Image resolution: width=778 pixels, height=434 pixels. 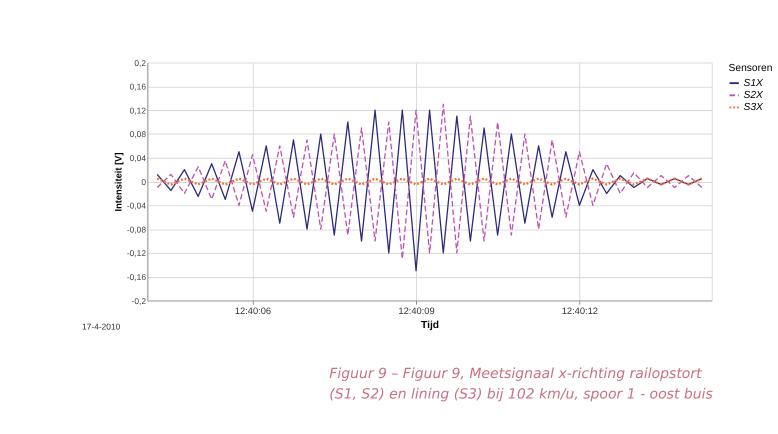 I want to click on y-tick-label: -0,16, so click(x=136, y=277).